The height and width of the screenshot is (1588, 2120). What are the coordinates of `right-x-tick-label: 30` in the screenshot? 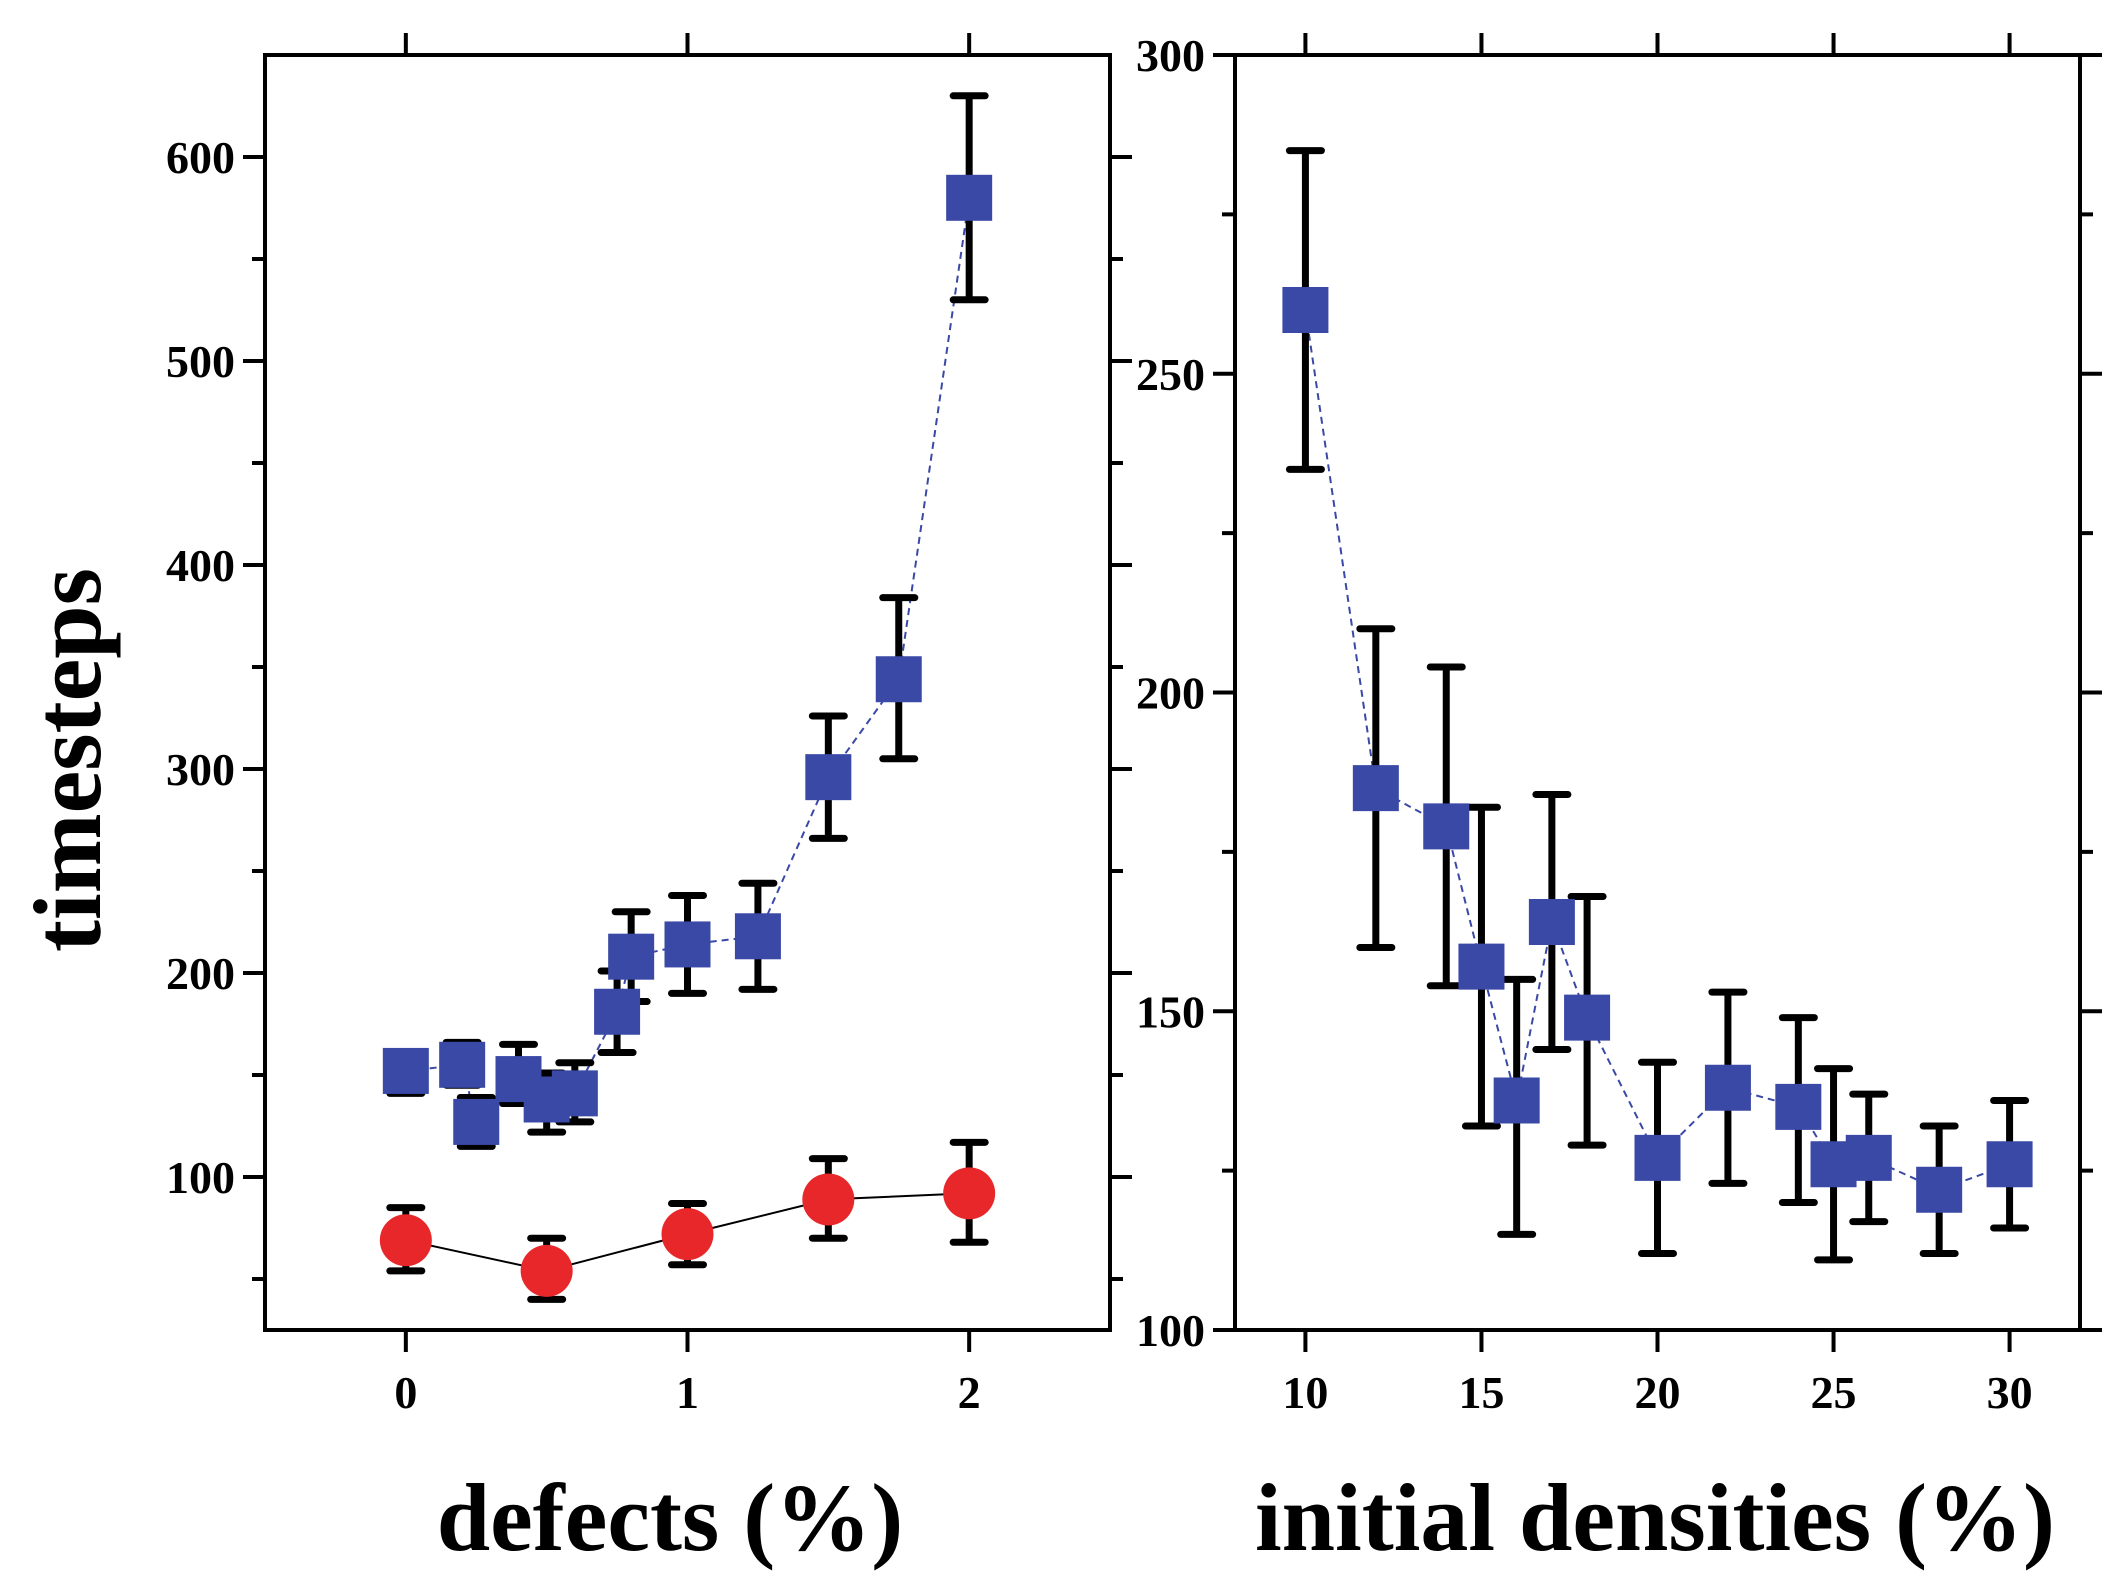 It's located at (2010, 1392).